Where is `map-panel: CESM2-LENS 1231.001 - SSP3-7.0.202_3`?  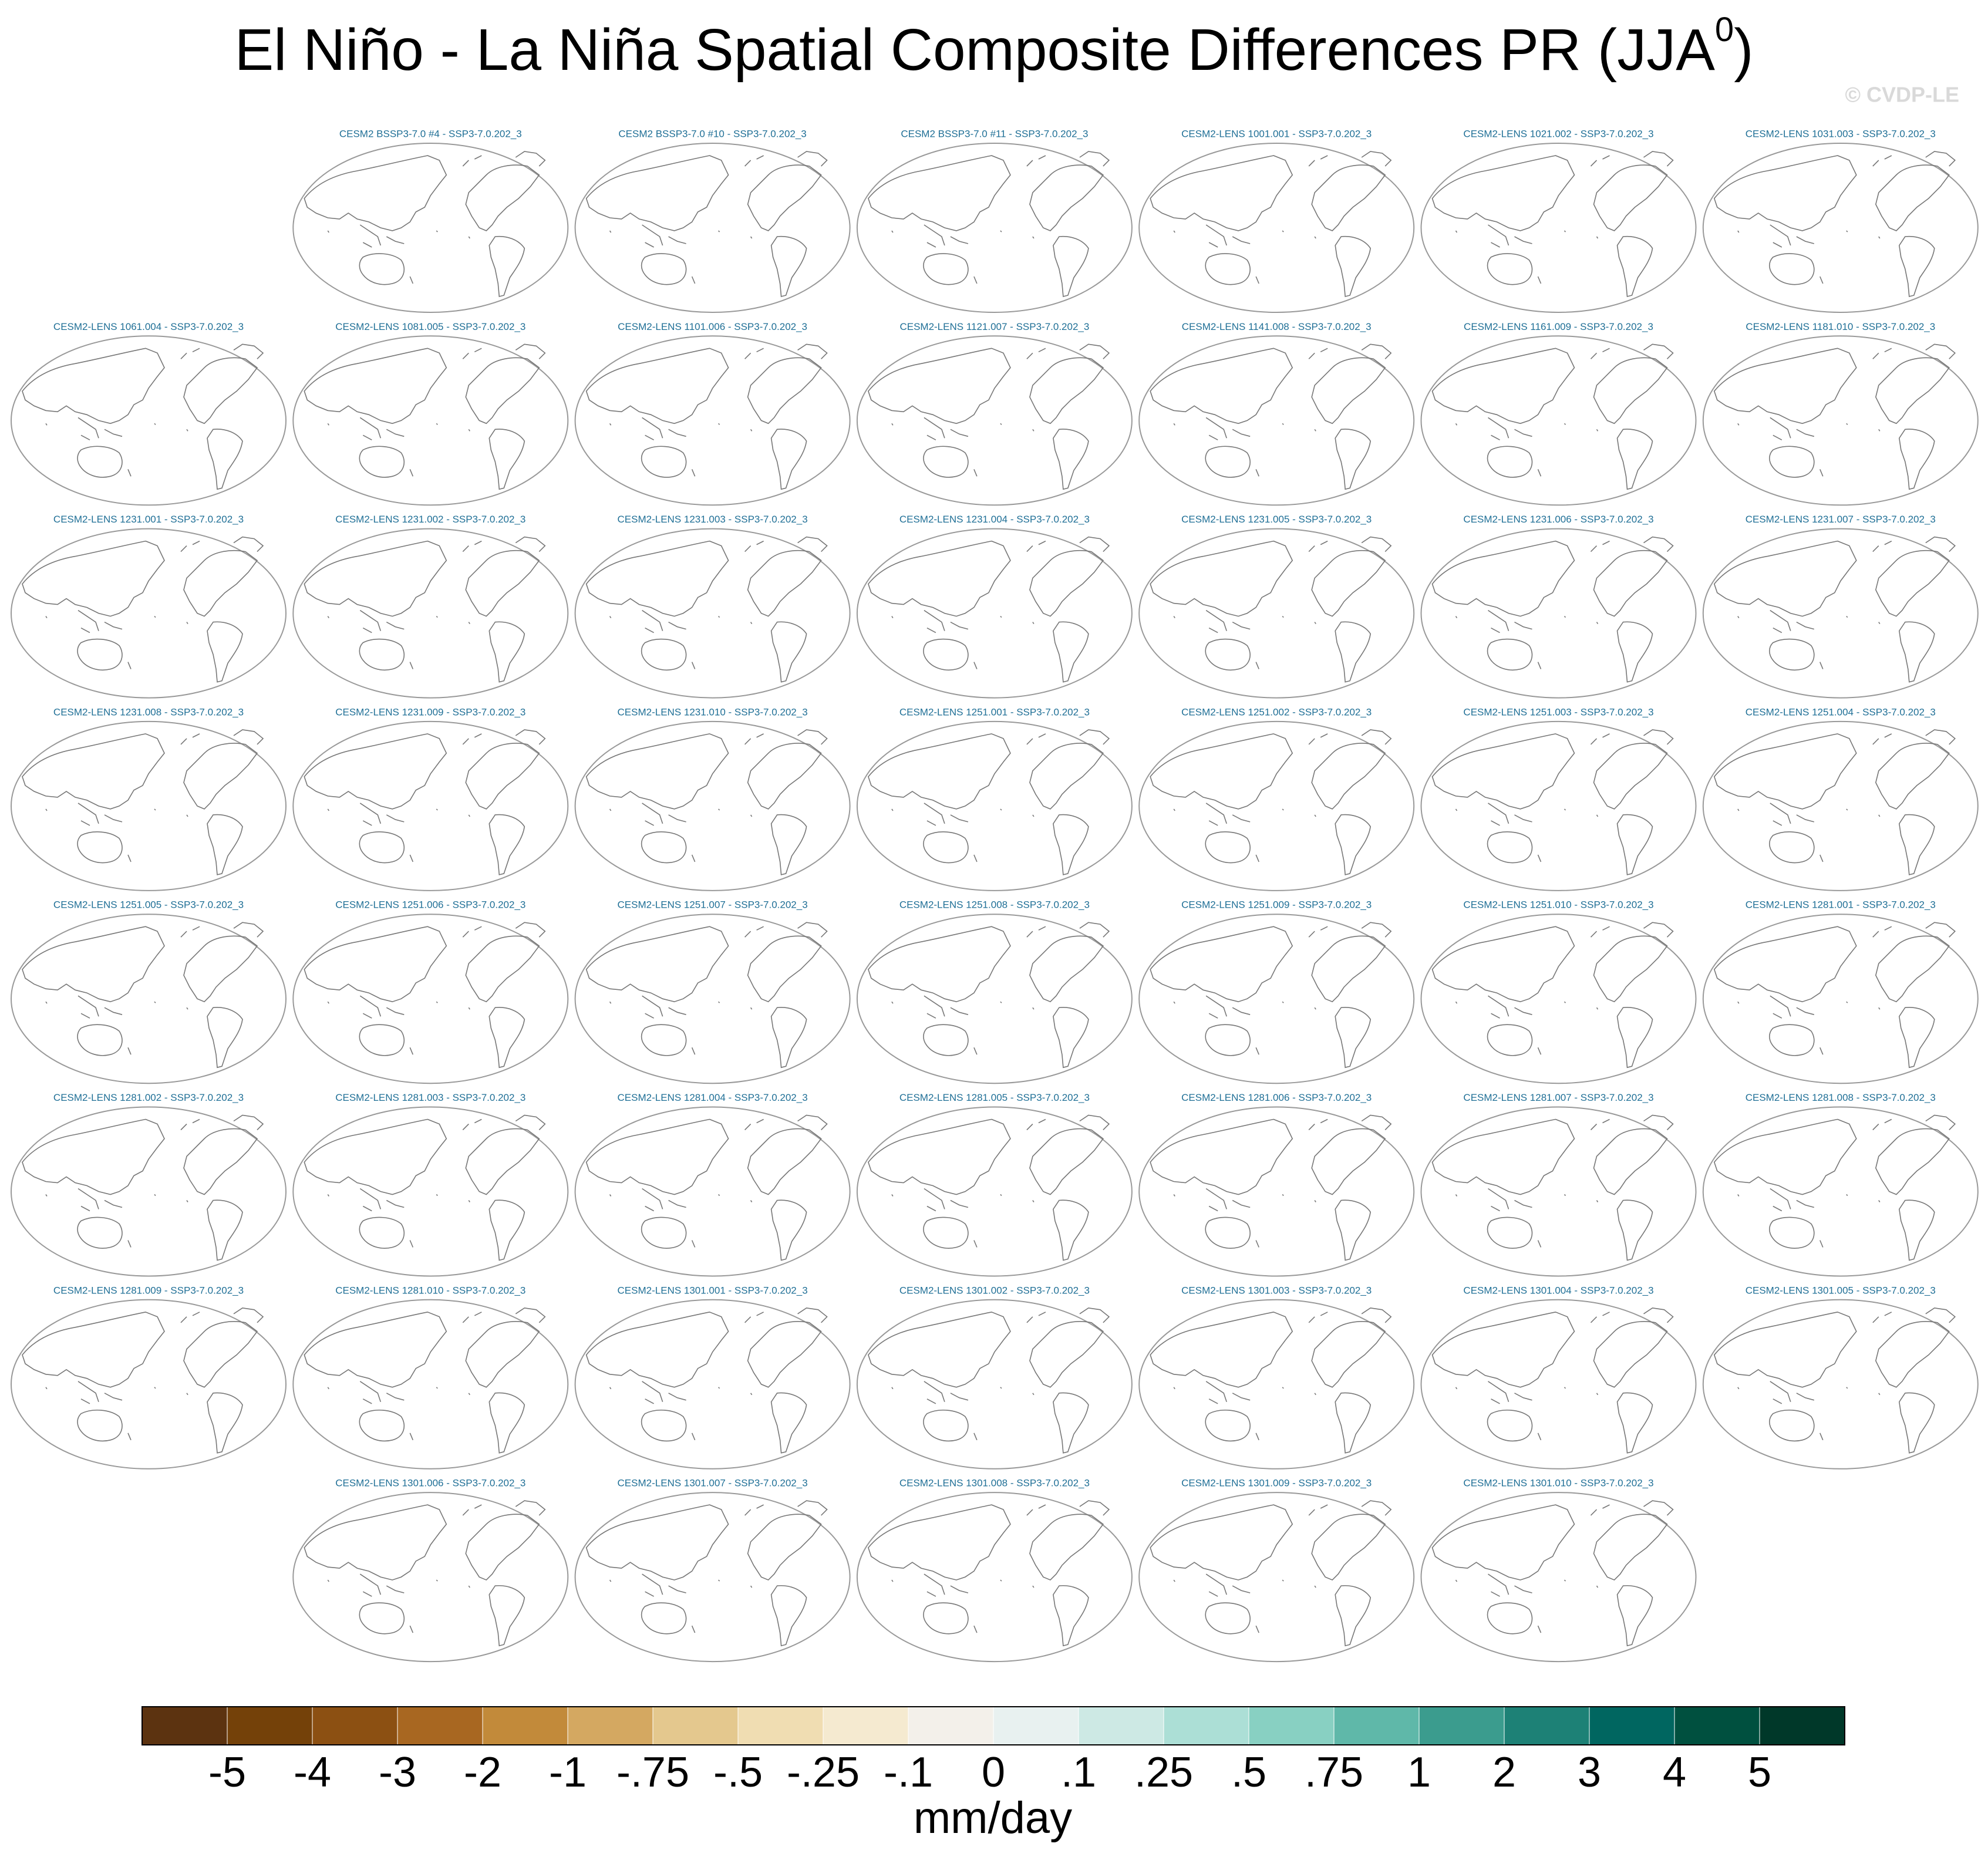 map-panel: CESM2-LENS 1231.001 - SSP3-7.0.202_3 is located at coordinates (149, 607).